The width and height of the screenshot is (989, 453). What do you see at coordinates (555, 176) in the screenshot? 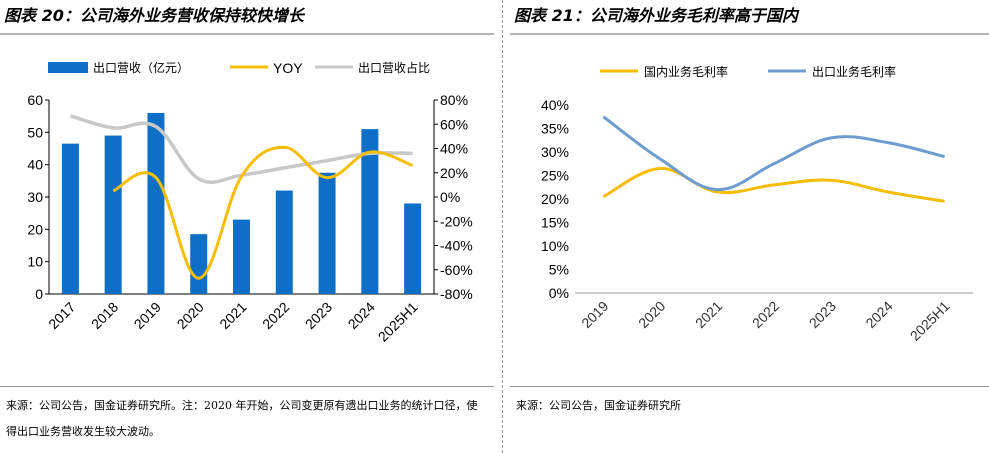
I see `y-tick-label: 25%` at bounding box center [555, 176].